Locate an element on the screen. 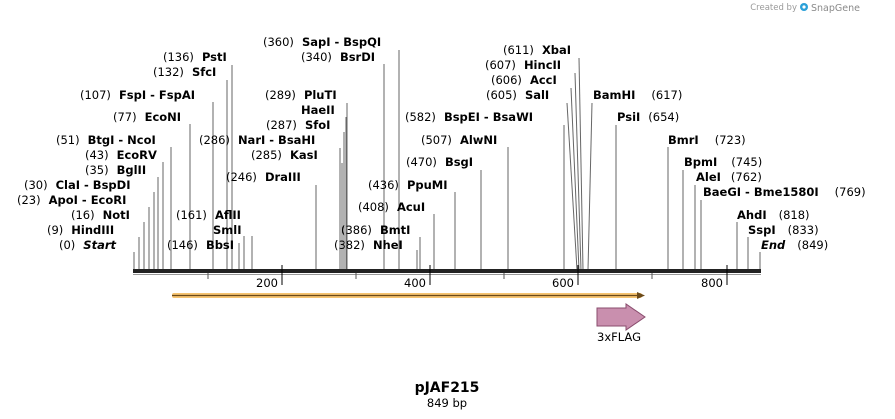 This screenshot has width=895, height=419. site-name: AcuI is located at coordinates (411, 207).